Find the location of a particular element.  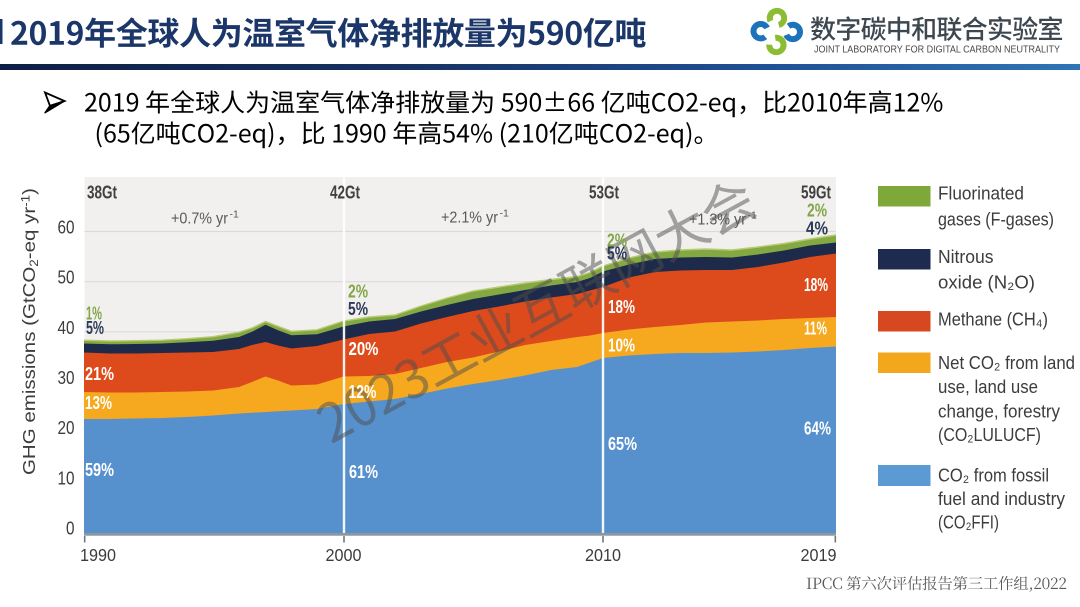

svg-text: 0 is located at coordinates (70, 529).